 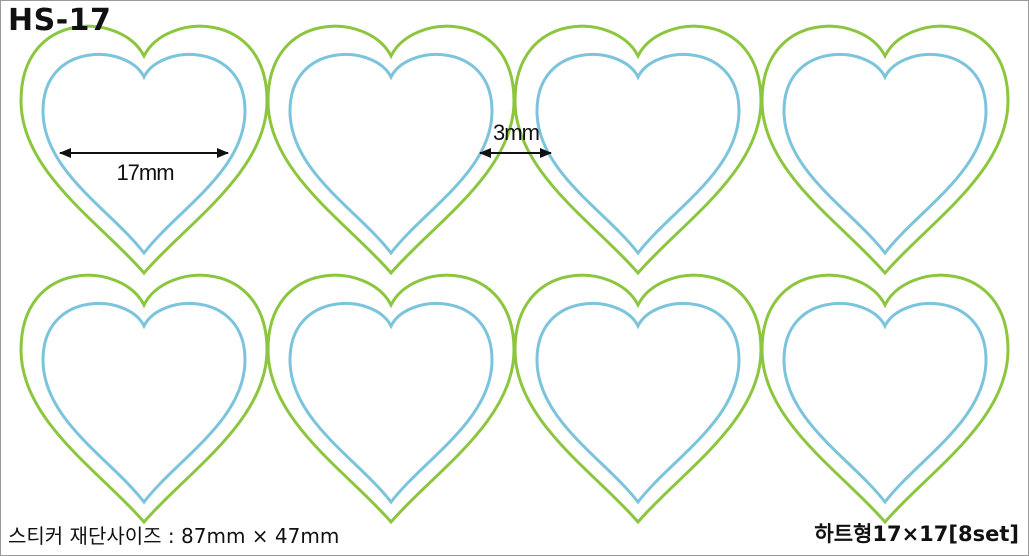 What do you see at coordinates (916, 534) in the screenshot?
I see `sticker-spec-label: 하트형17×17[8set]` at bounding box center [916, 534].